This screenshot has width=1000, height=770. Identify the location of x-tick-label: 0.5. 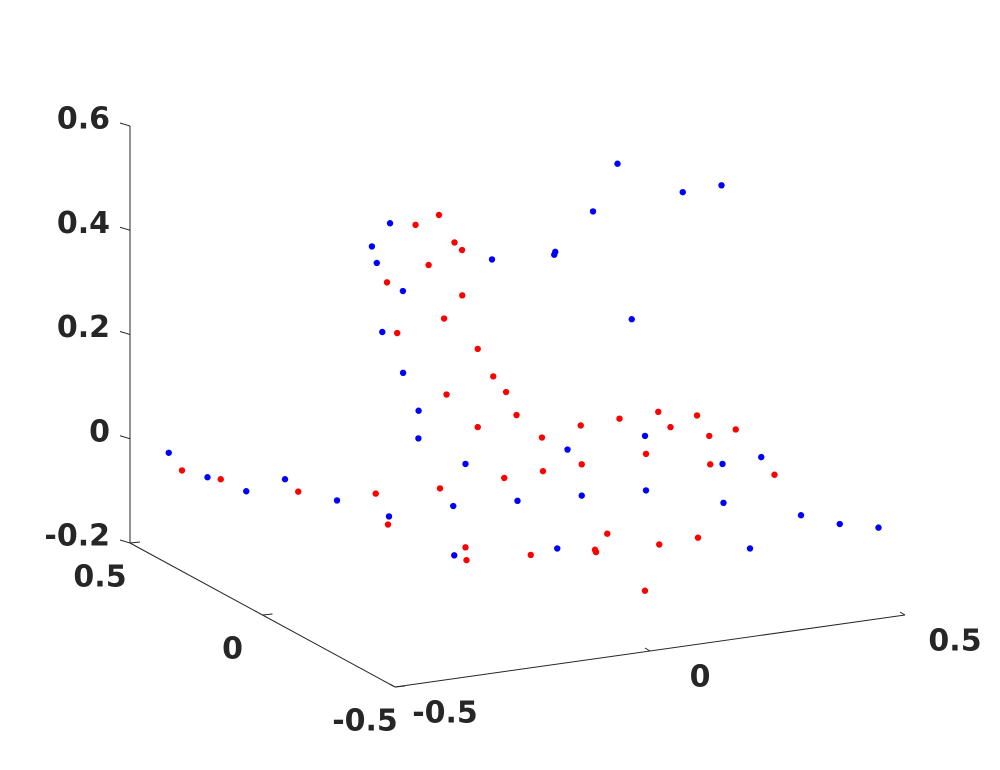
(954, 641).